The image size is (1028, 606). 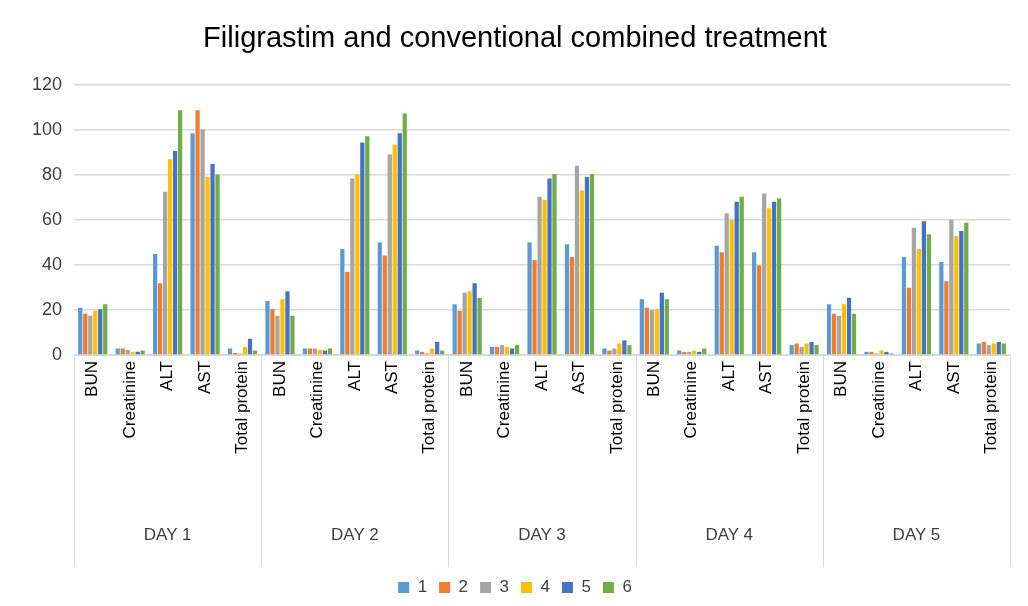 What do you see at coordinates (57, 353) in the screenshot?
I see `y-tick-label: 0` at bounding box center [57, 353].